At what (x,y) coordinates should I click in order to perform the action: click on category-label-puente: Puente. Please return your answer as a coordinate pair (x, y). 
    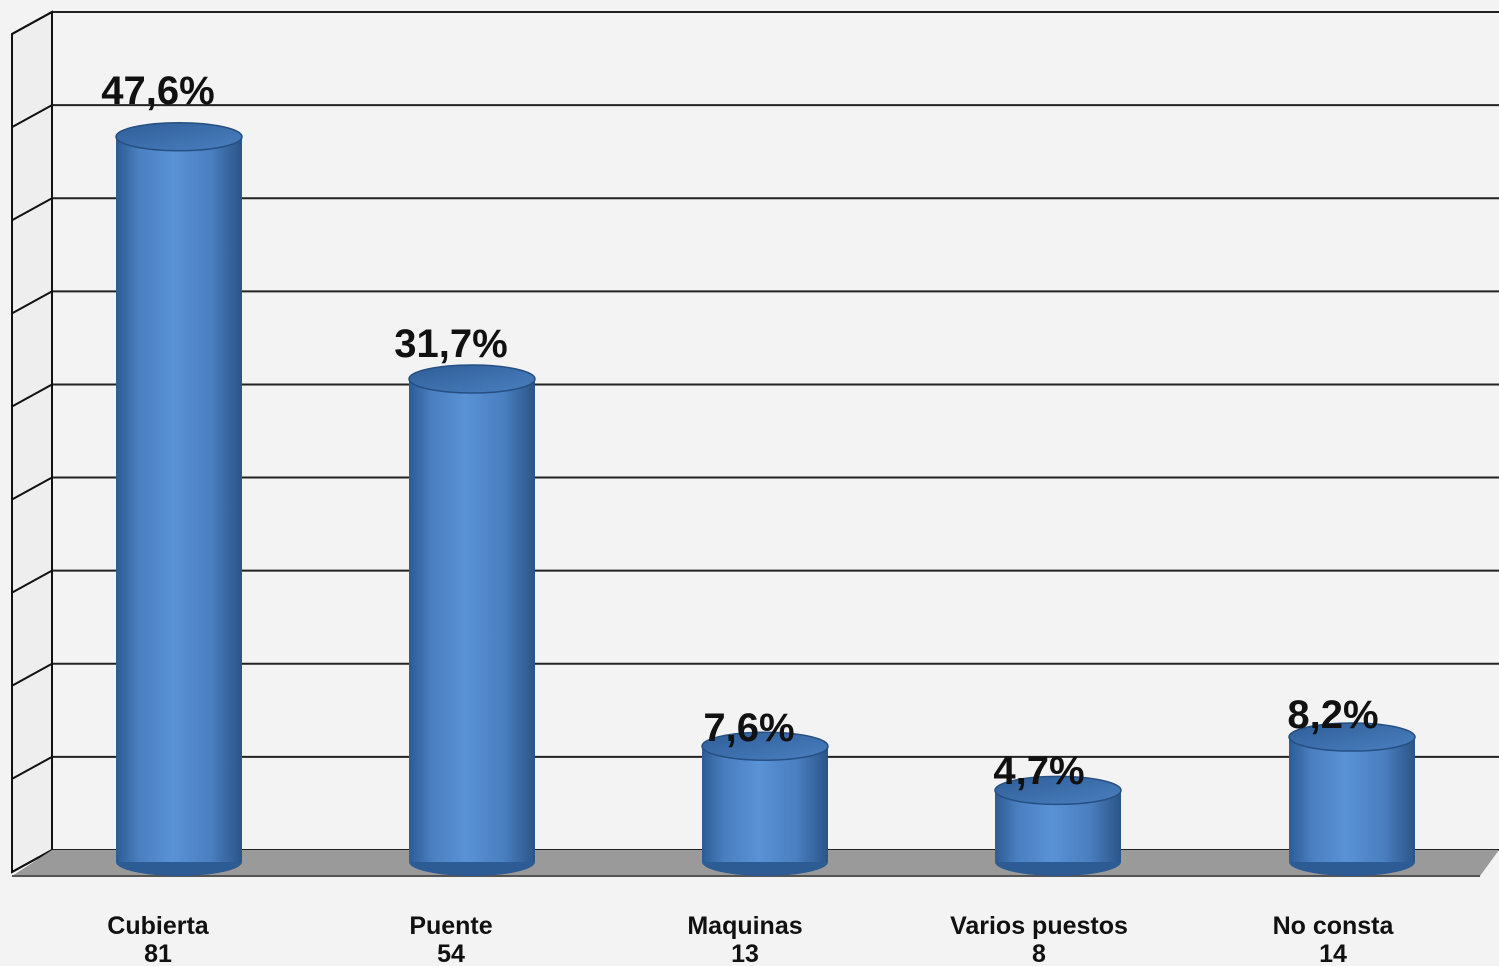
    Looking at the image, I should click on (450, 926).